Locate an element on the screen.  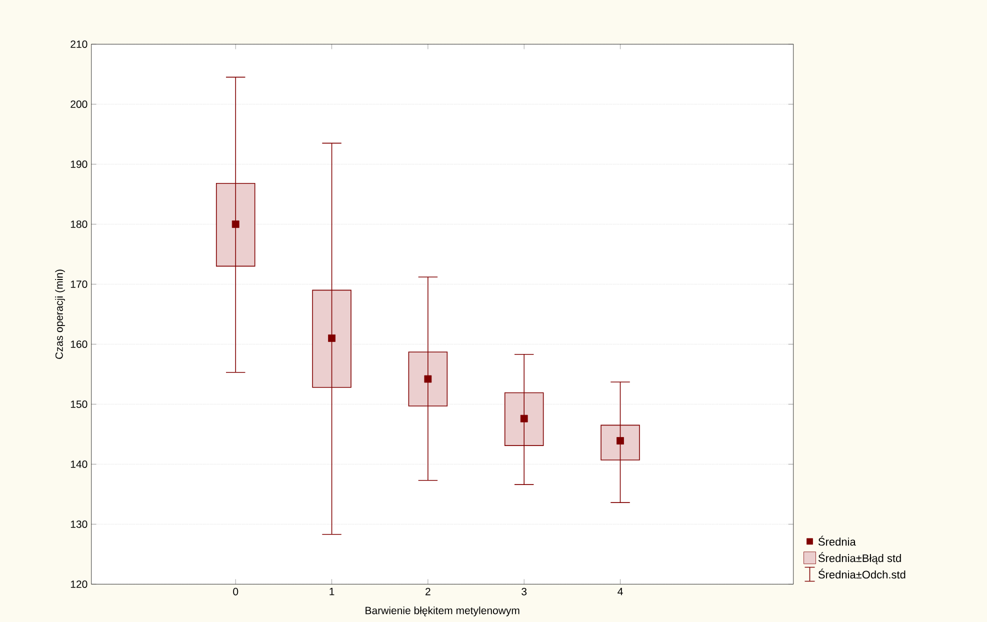
y-axis-title: Czas operacji (min) is located at coordinates (60, 314).